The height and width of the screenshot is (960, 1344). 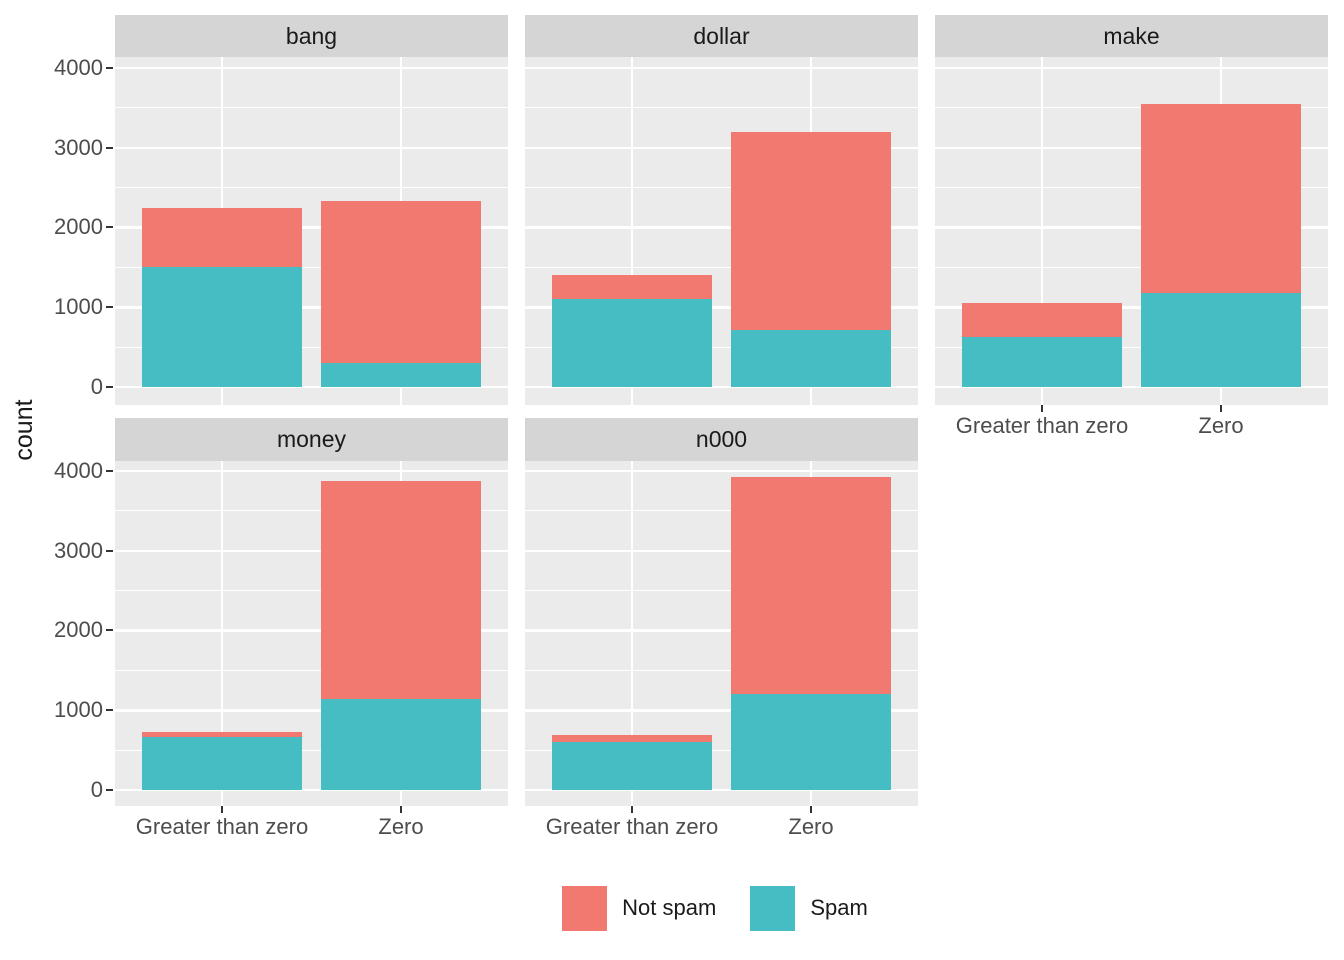 What do you see at coordinates (78, 147) in the screenshot?
I see `y-tick-label: 3000` at bounding box center [78, 147].